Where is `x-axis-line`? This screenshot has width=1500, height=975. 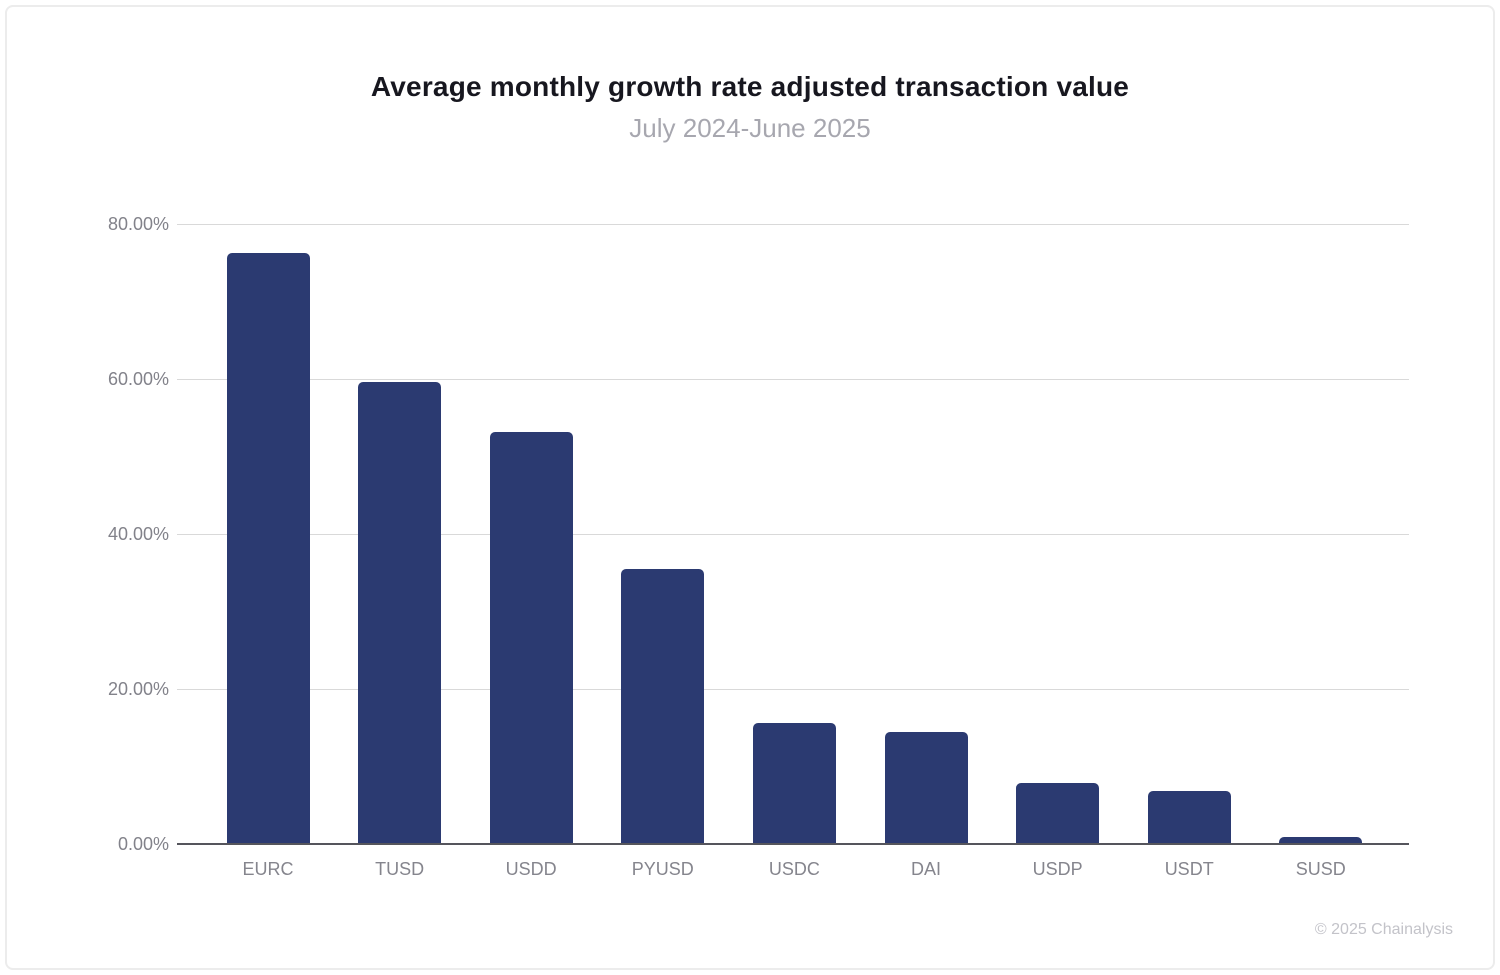 x-axis-line is located at coordinates (793, 844).